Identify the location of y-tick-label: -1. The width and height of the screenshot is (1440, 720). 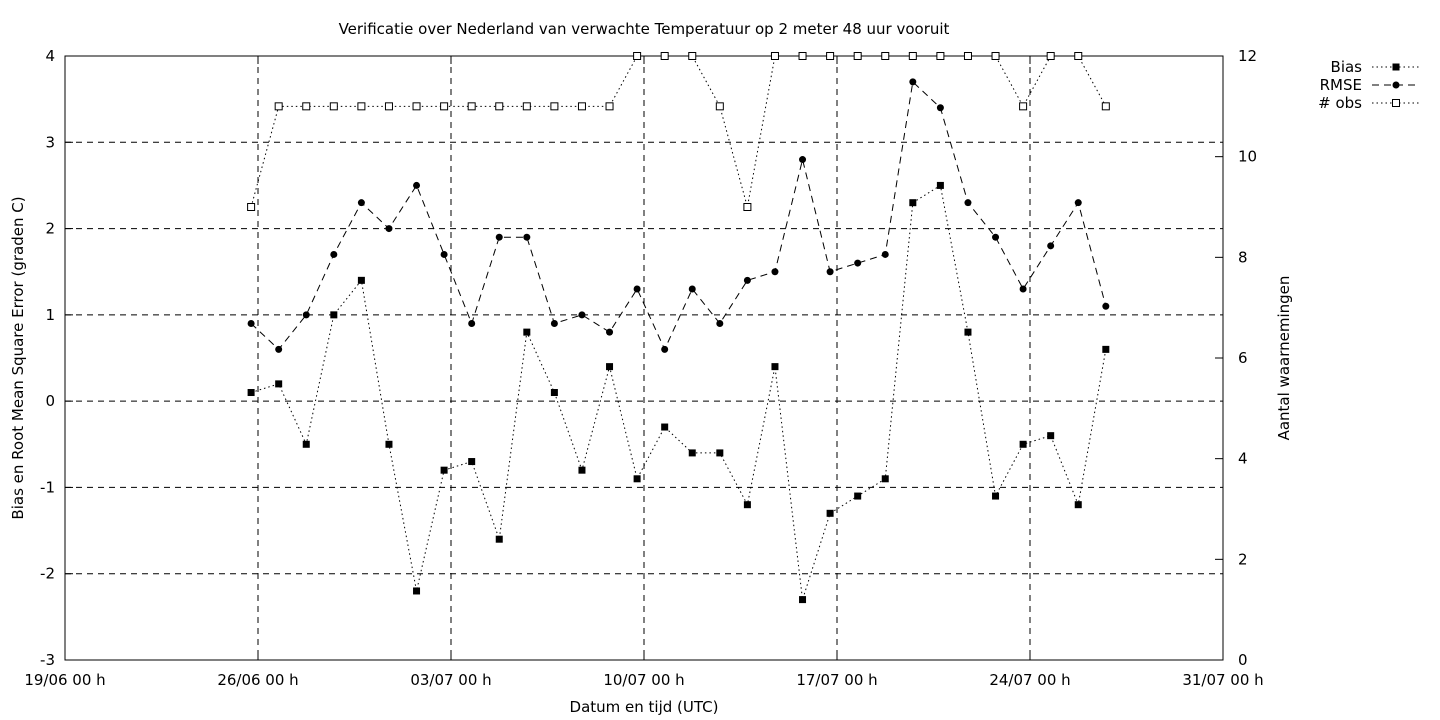
(47, 487).